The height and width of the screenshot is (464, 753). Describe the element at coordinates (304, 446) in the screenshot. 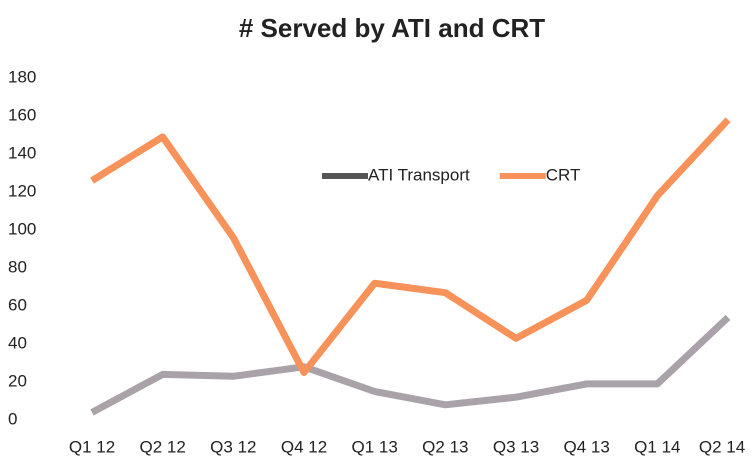

I see `x-tick-label: Q4 12` at that location.